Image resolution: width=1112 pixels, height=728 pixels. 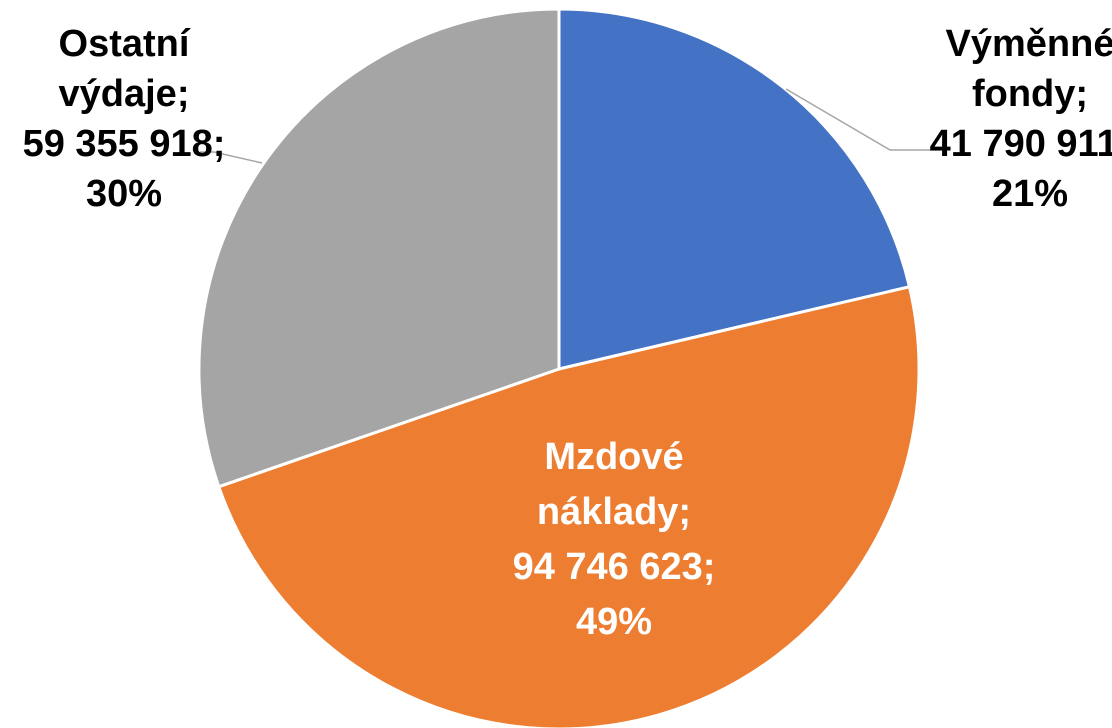 What do you see at coordinates (124, 119) in the screenshot?
I see `data-label-2: Ostatní výdaje; 59 355 918; 30%` at bounding box center [124, 119].